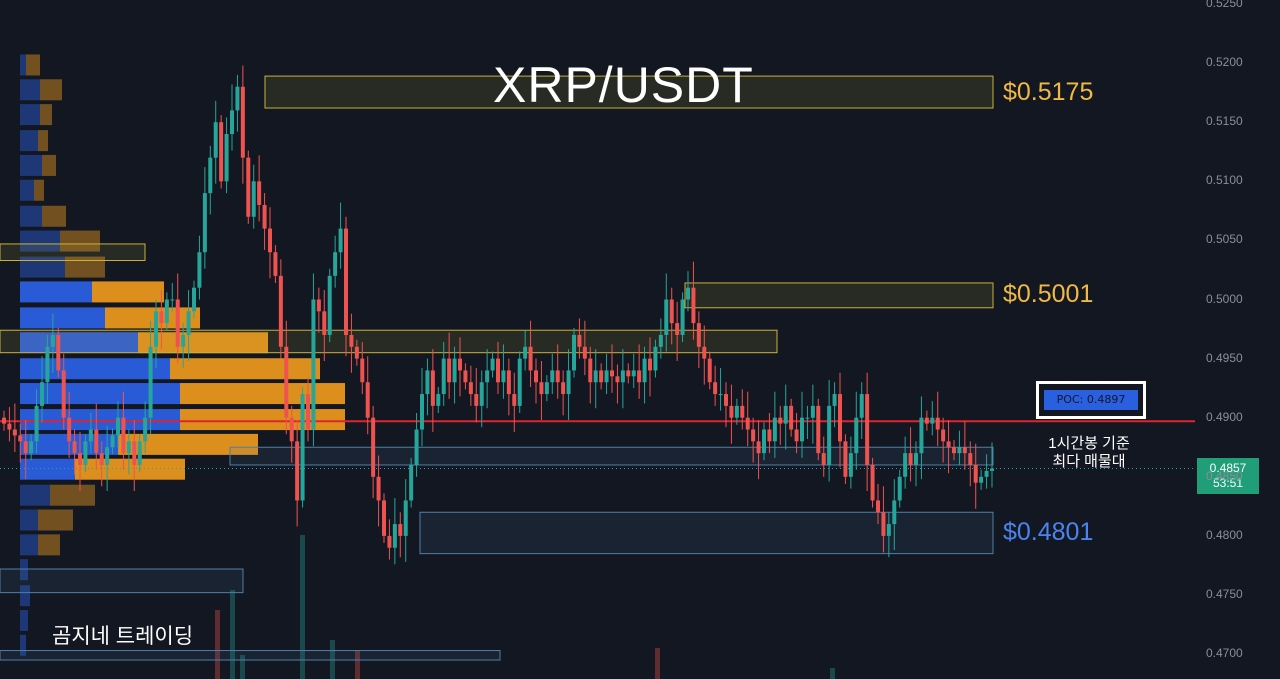  I want to click on poc-callout: POC: 0.4897, so click(1091, 400).